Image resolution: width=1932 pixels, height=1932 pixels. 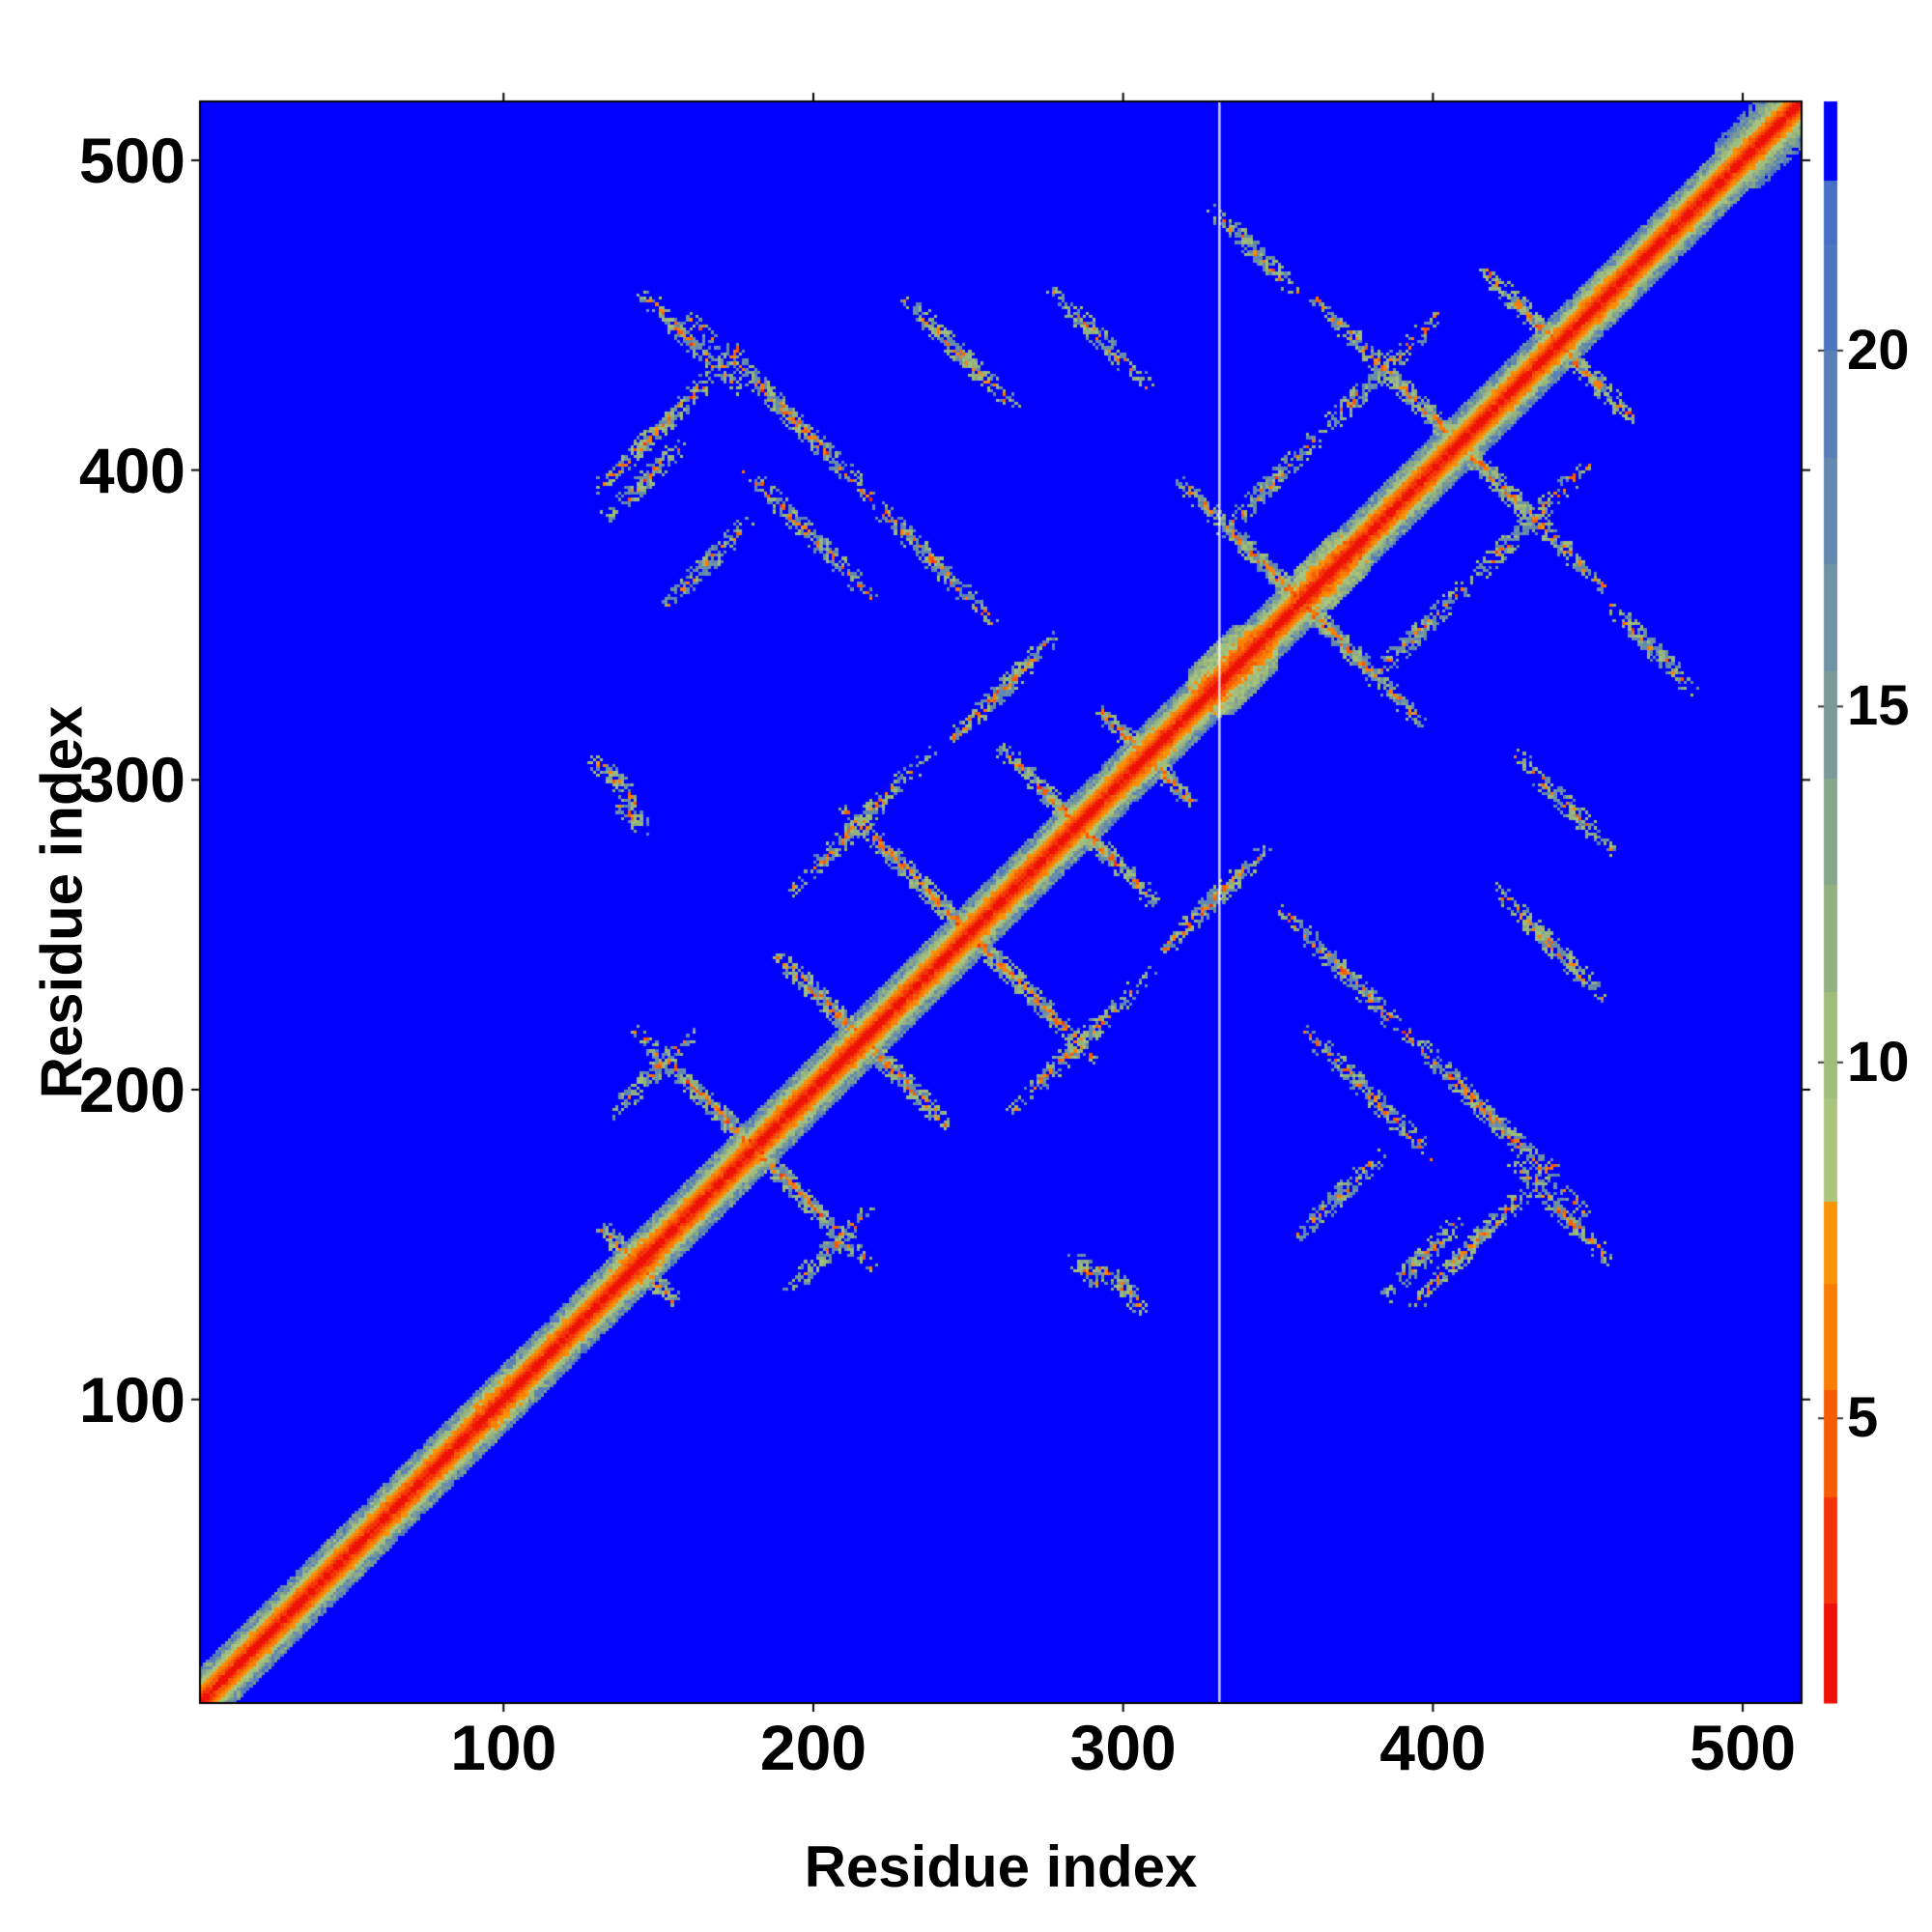 What do you see at coordinates (1123, 1747) in the screenshot?
I see `x-tick-label: 300` at bounding box center [1123, 1747].